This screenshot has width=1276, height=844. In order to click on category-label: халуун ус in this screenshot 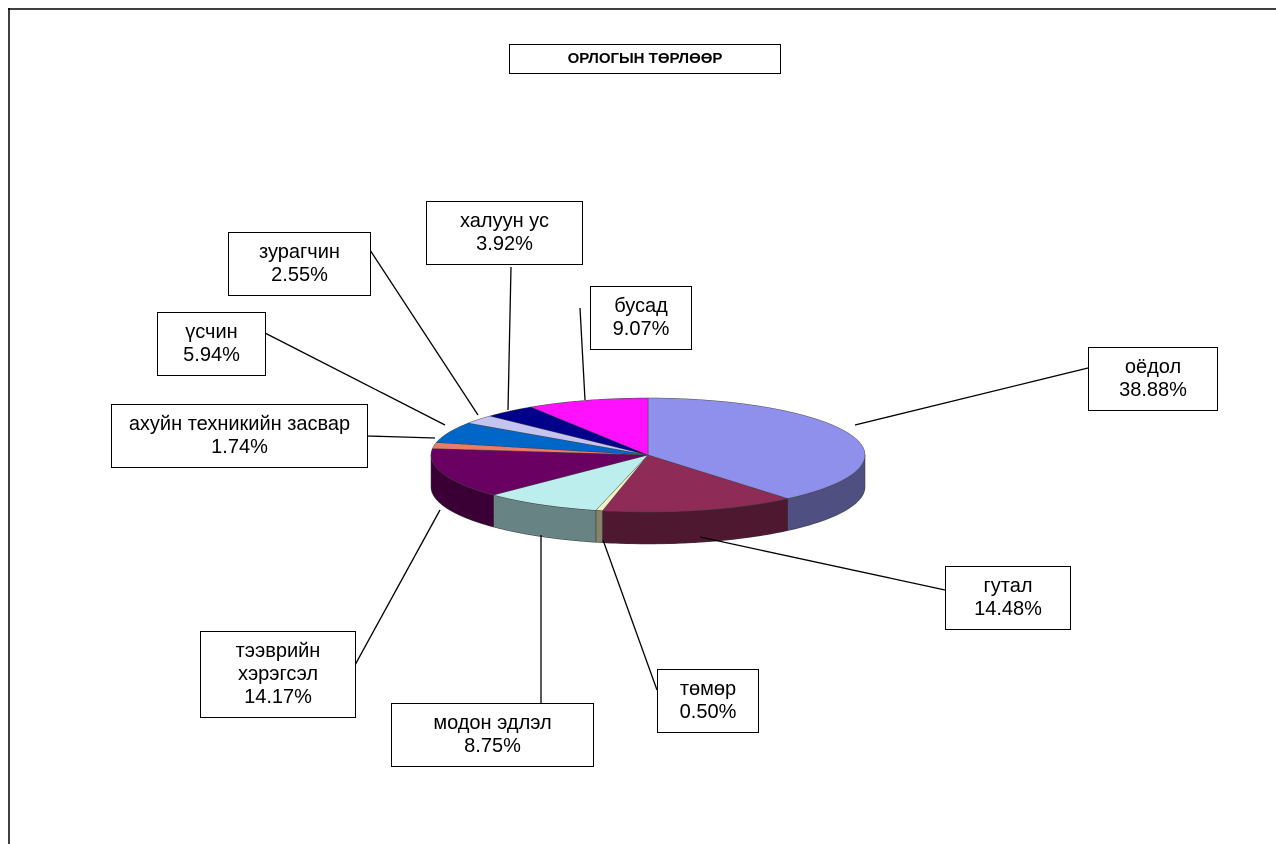, I will do `click(504, 221)`.